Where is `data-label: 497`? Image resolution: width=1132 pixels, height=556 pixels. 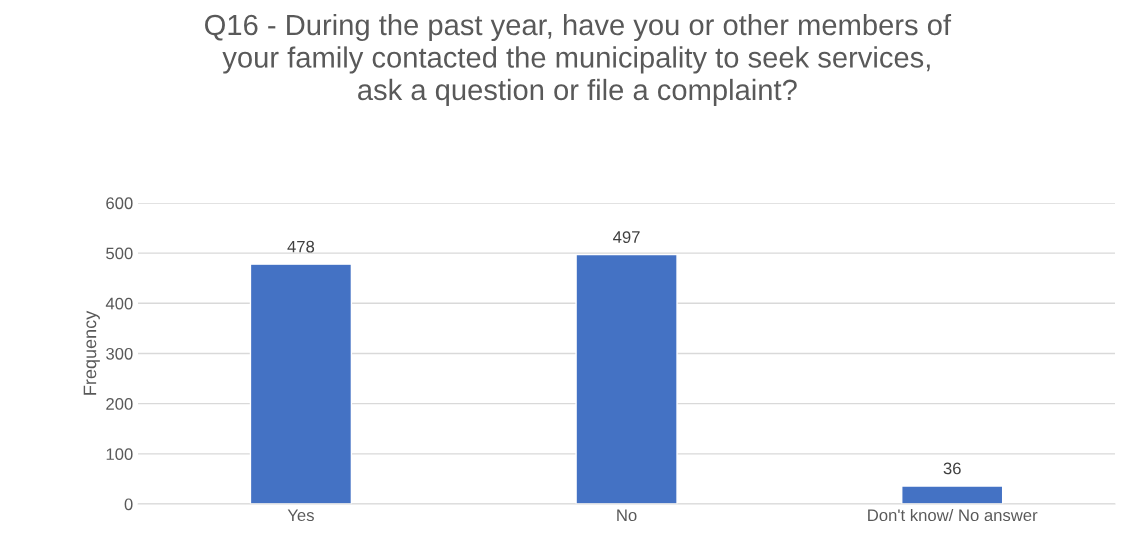
data-label: 497 is located at coordinates (626, 237).